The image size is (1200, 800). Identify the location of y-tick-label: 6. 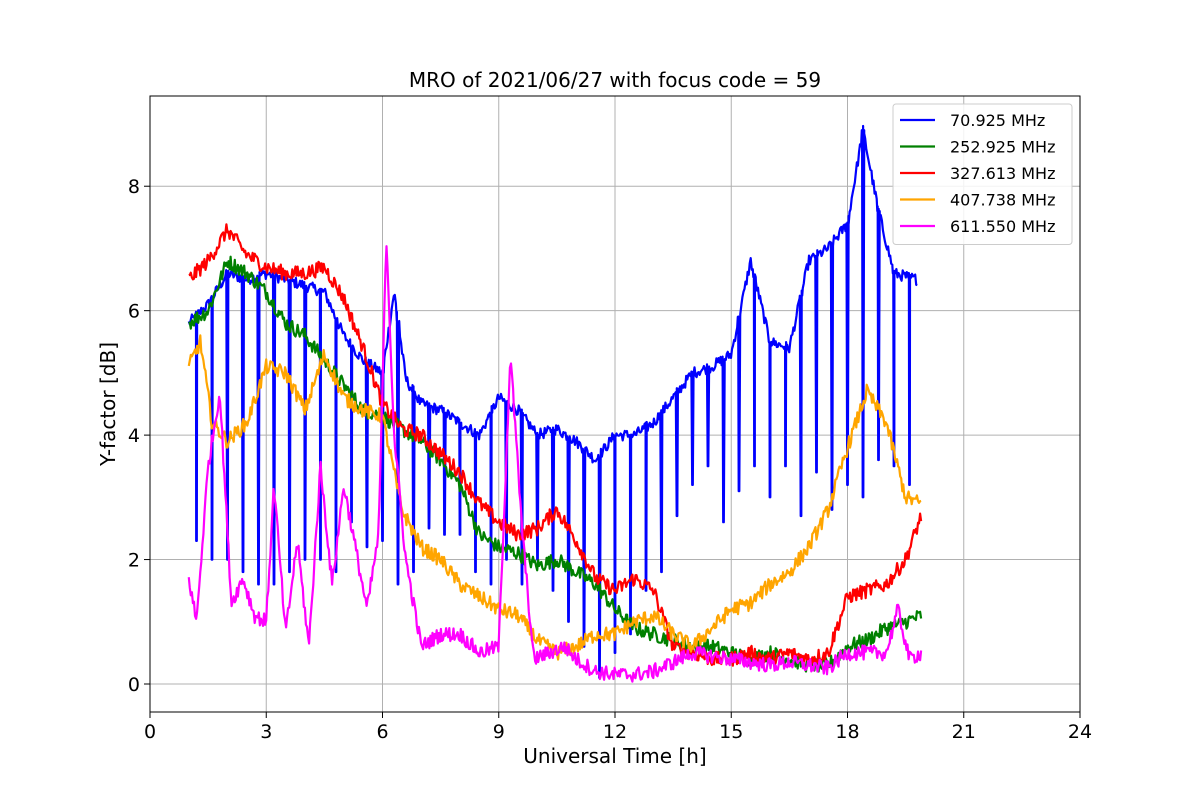
(134, 312).